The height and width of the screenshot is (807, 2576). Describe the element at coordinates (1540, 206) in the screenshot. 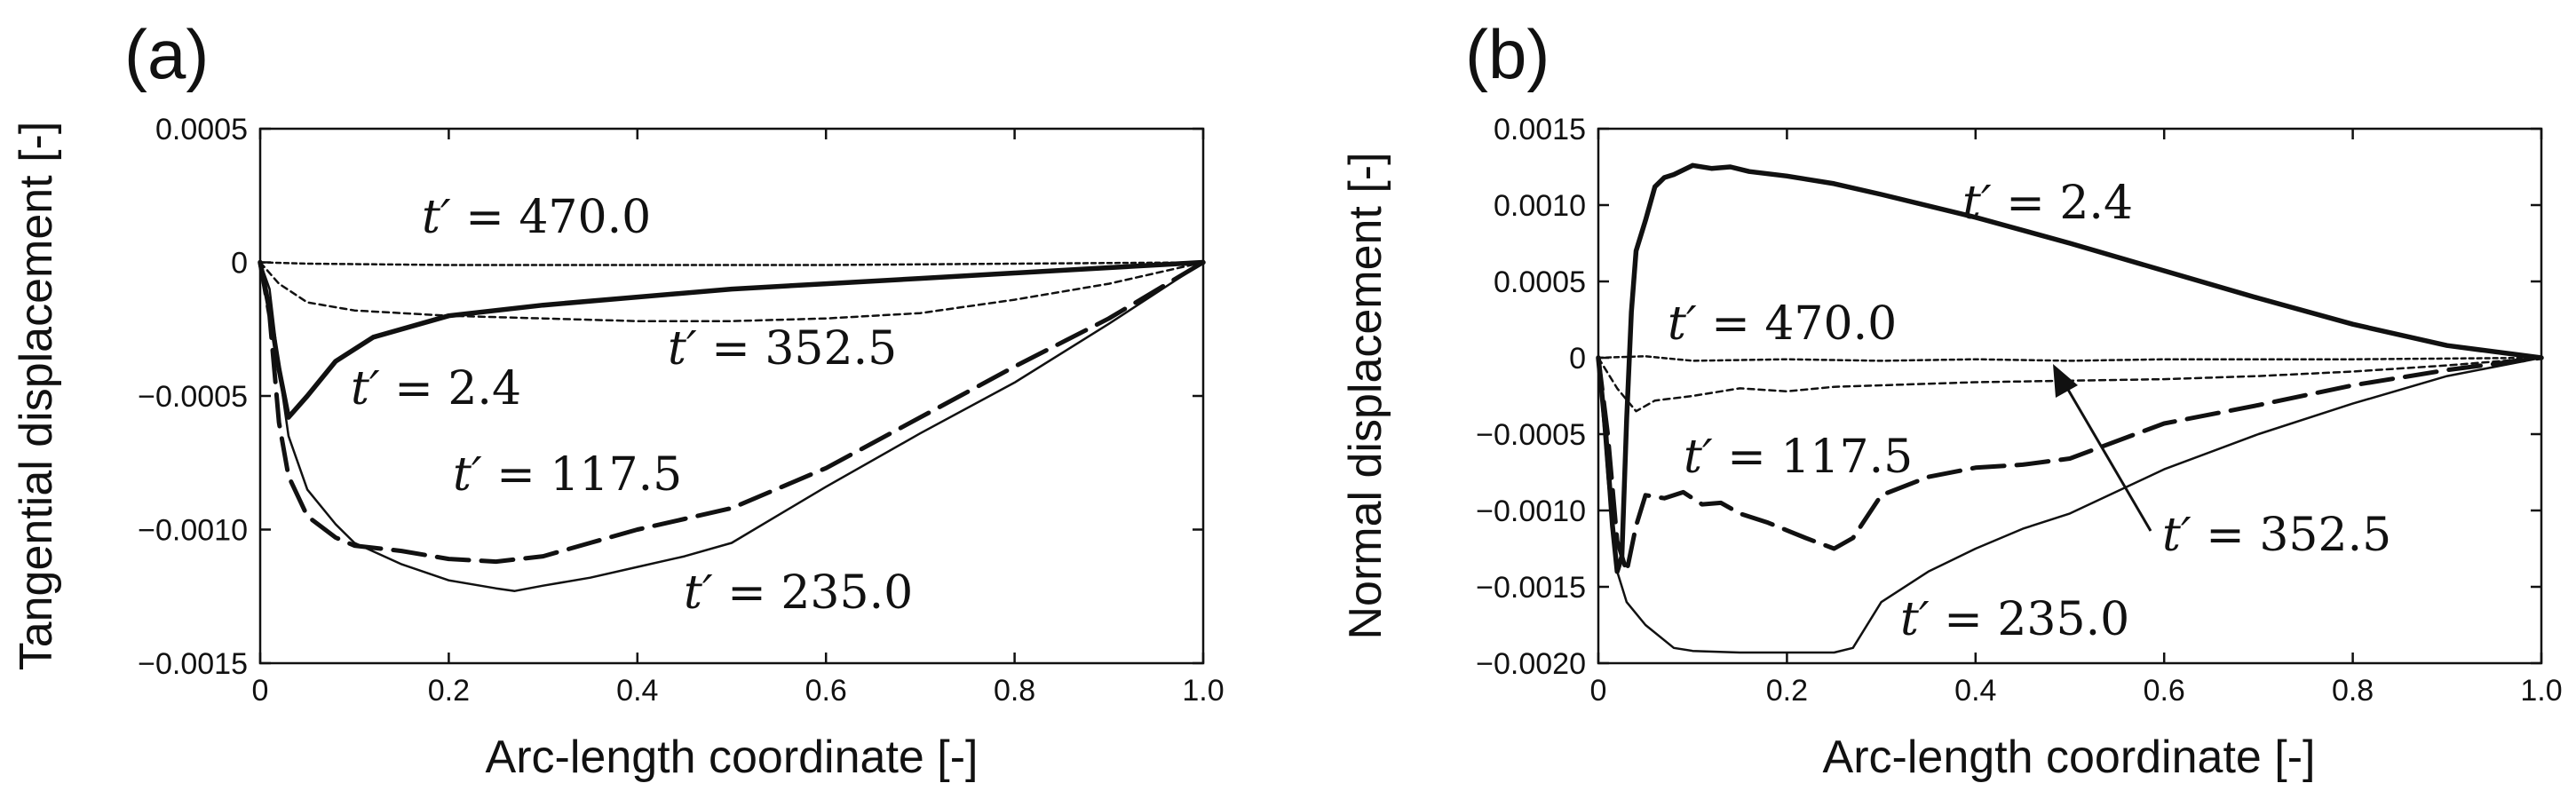

I see `y-tick-label: 0.0010` at that location.